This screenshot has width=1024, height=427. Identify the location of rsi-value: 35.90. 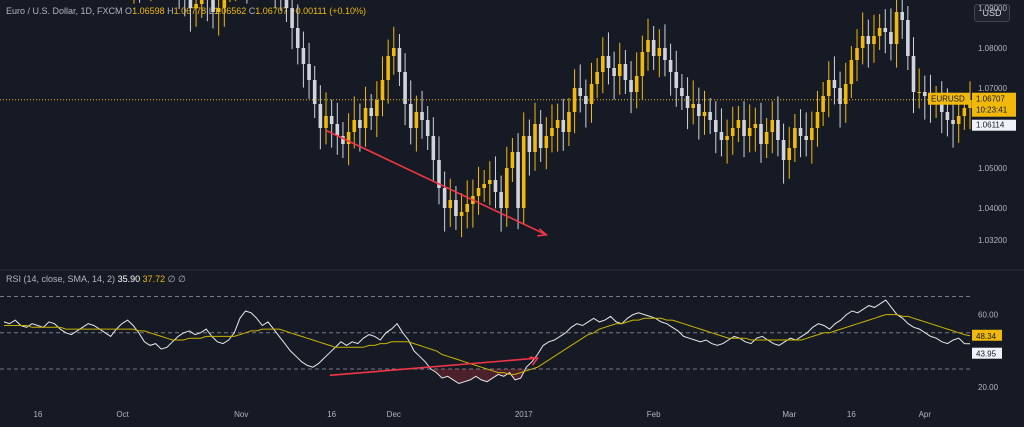
(129, 279).